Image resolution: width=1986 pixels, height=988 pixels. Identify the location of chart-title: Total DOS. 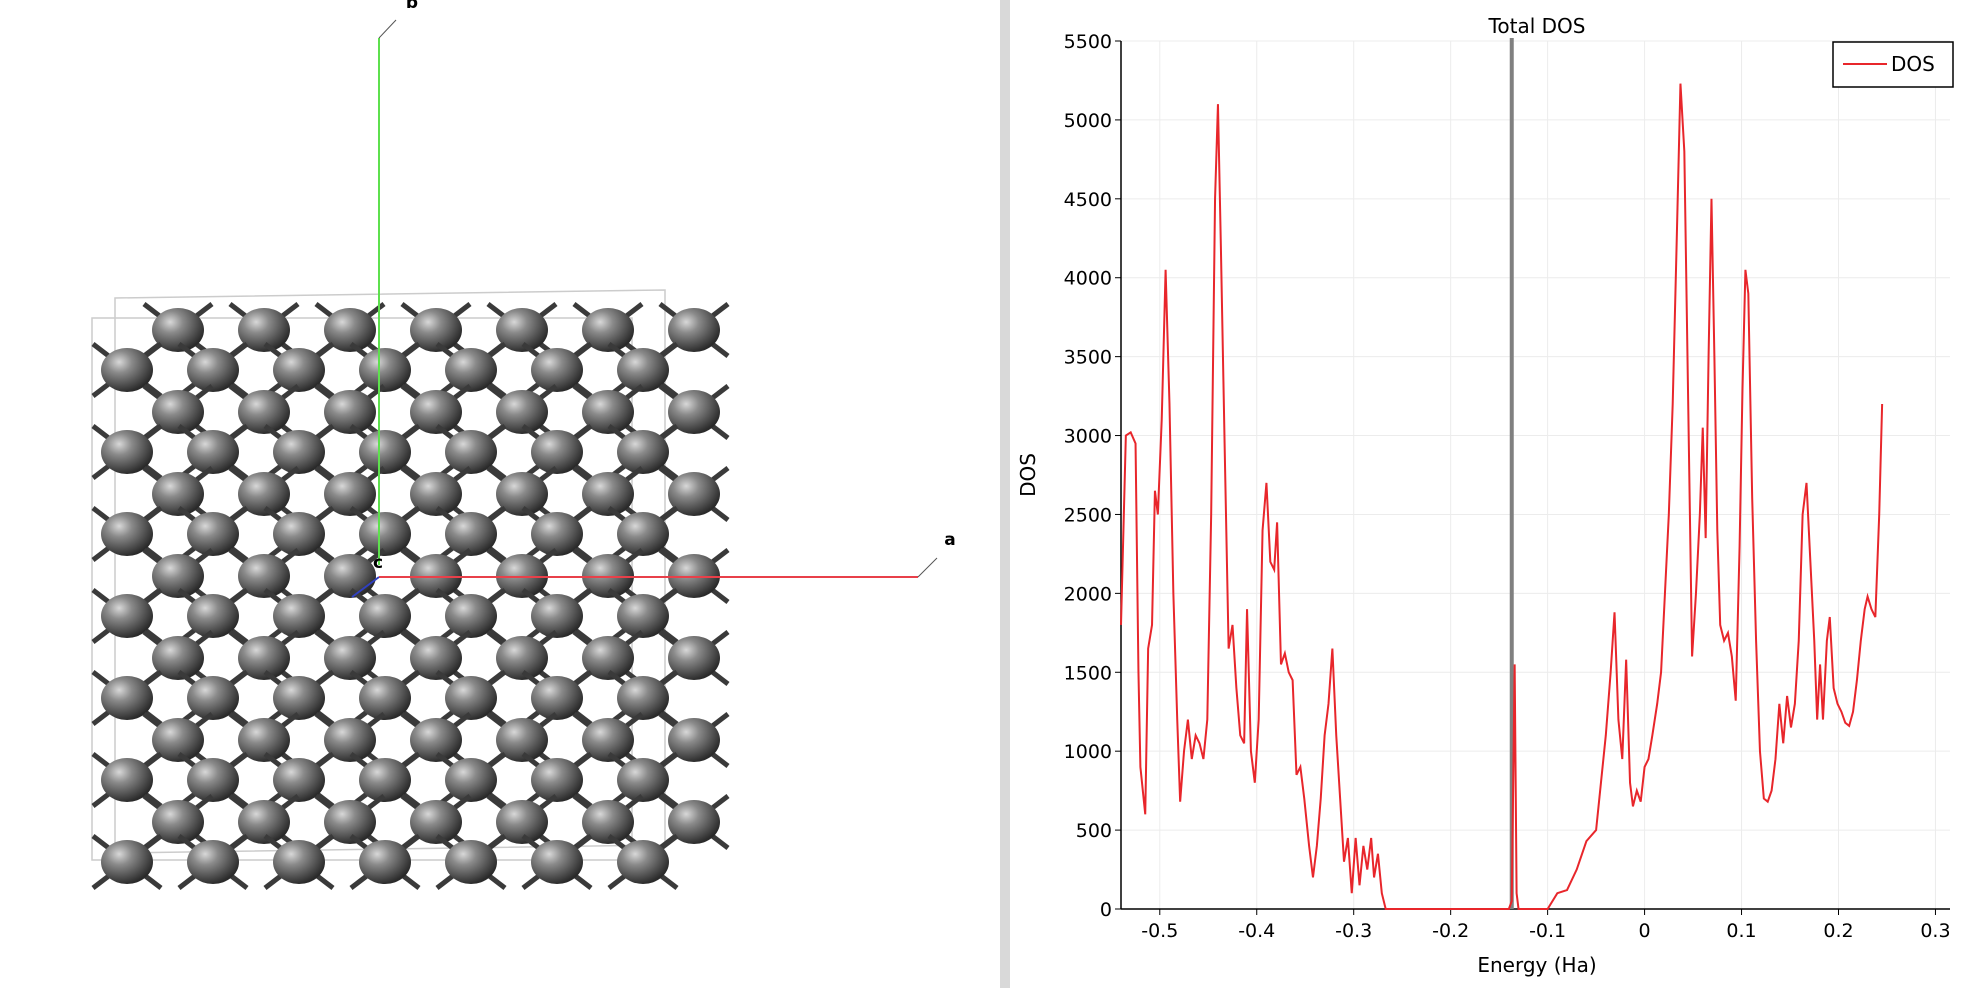
(1537, 26).